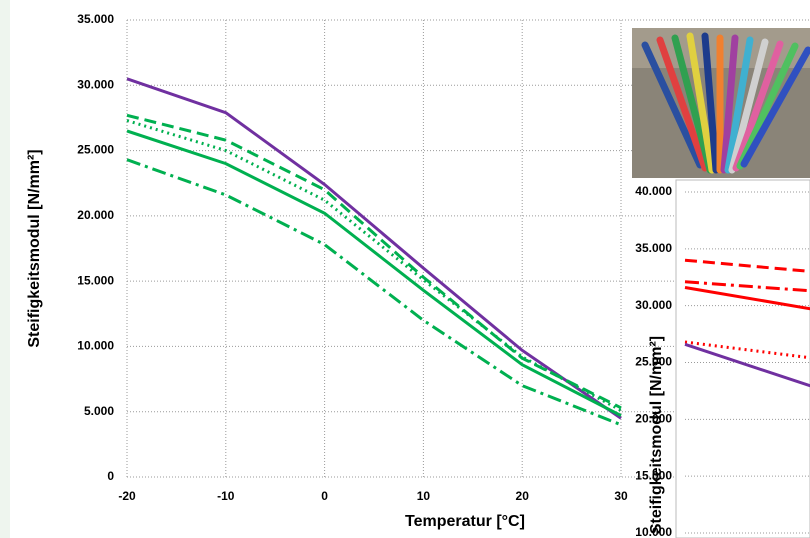  I want to click on x-tick-label: 30, so click(621, 496).